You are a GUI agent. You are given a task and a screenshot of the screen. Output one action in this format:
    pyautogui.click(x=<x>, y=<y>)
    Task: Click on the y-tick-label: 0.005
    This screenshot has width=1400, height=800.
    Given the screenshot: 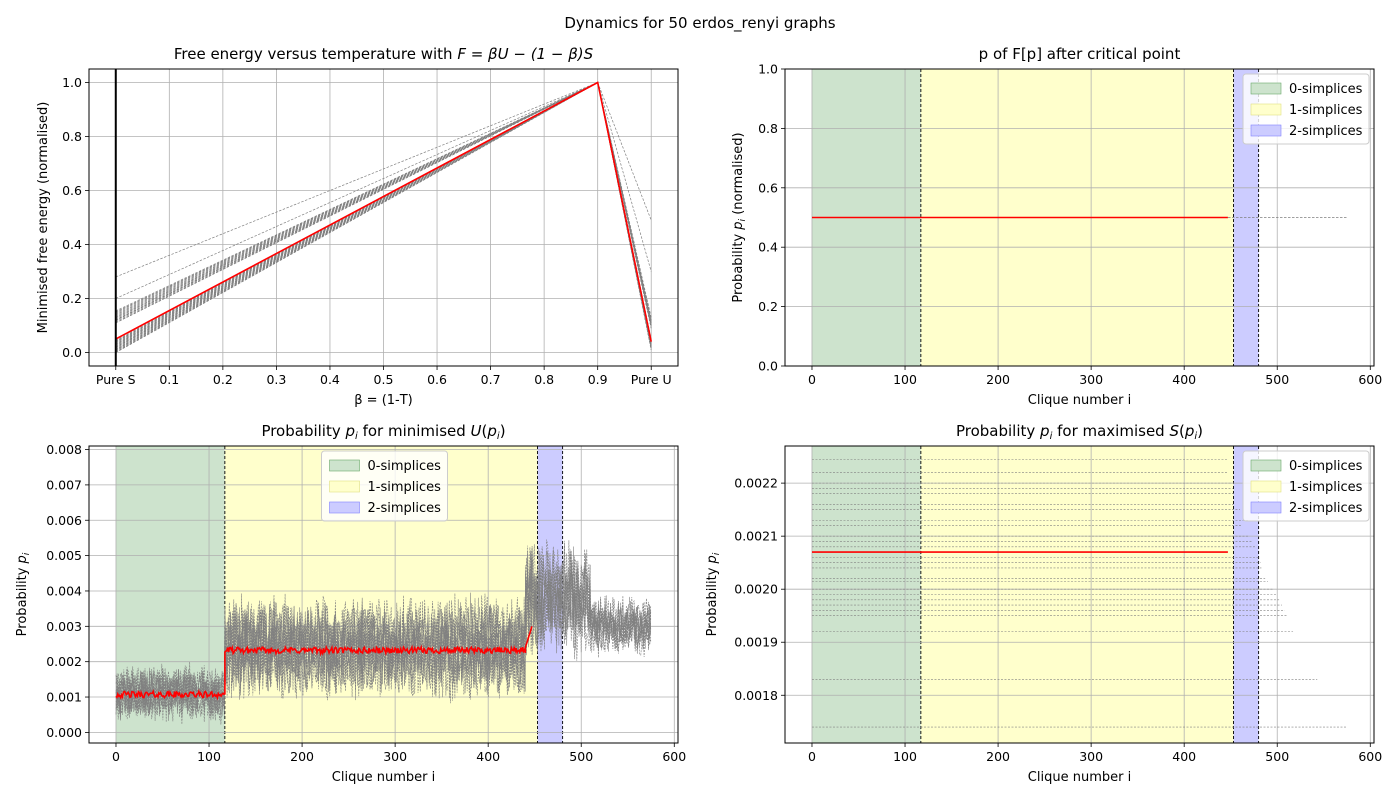 What is the action you would take?
    pyautogui.click(x=64, y=555)
    